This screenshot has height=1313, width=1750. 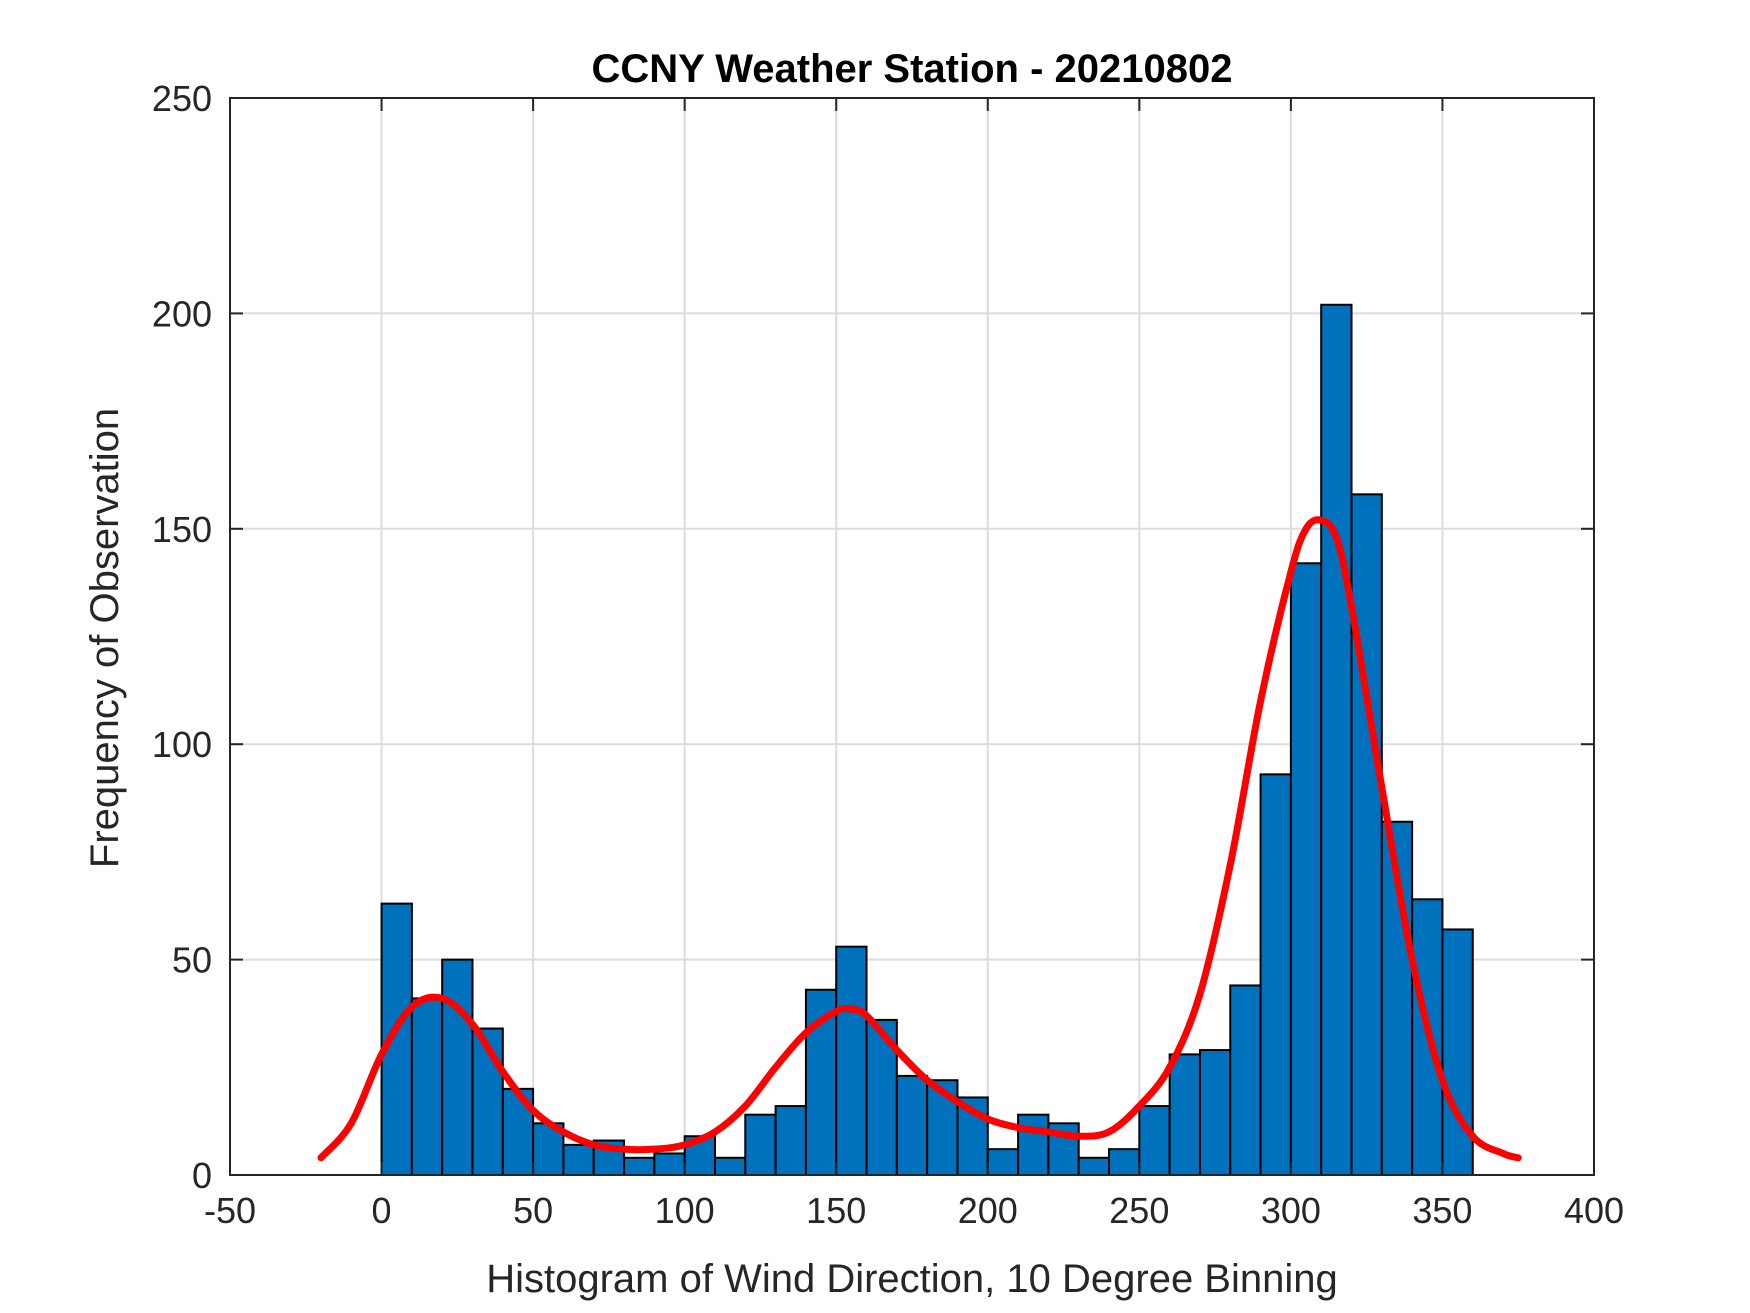 I want to click on x-tick-label: 400, so click(x=1594, y=1210).